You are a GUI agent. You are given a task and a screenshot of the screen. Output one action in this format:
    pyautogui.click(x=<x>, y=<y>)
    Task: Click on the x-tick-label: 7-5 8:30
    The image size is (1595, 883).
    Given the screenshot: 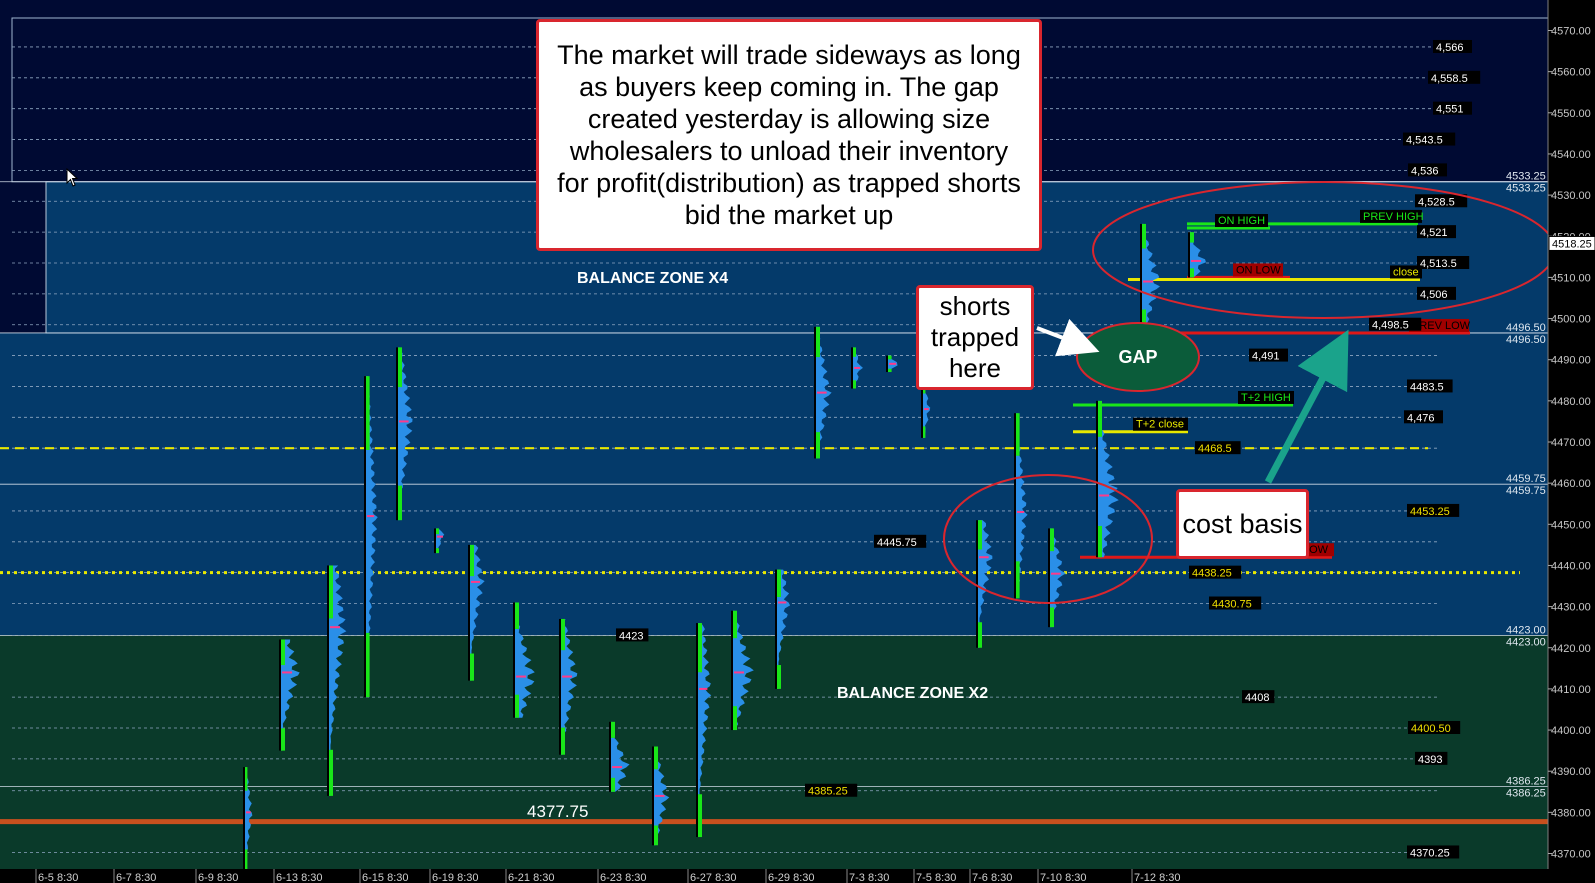 What is the action you would take?
    pyautogui.click(x=936, y=877)
    